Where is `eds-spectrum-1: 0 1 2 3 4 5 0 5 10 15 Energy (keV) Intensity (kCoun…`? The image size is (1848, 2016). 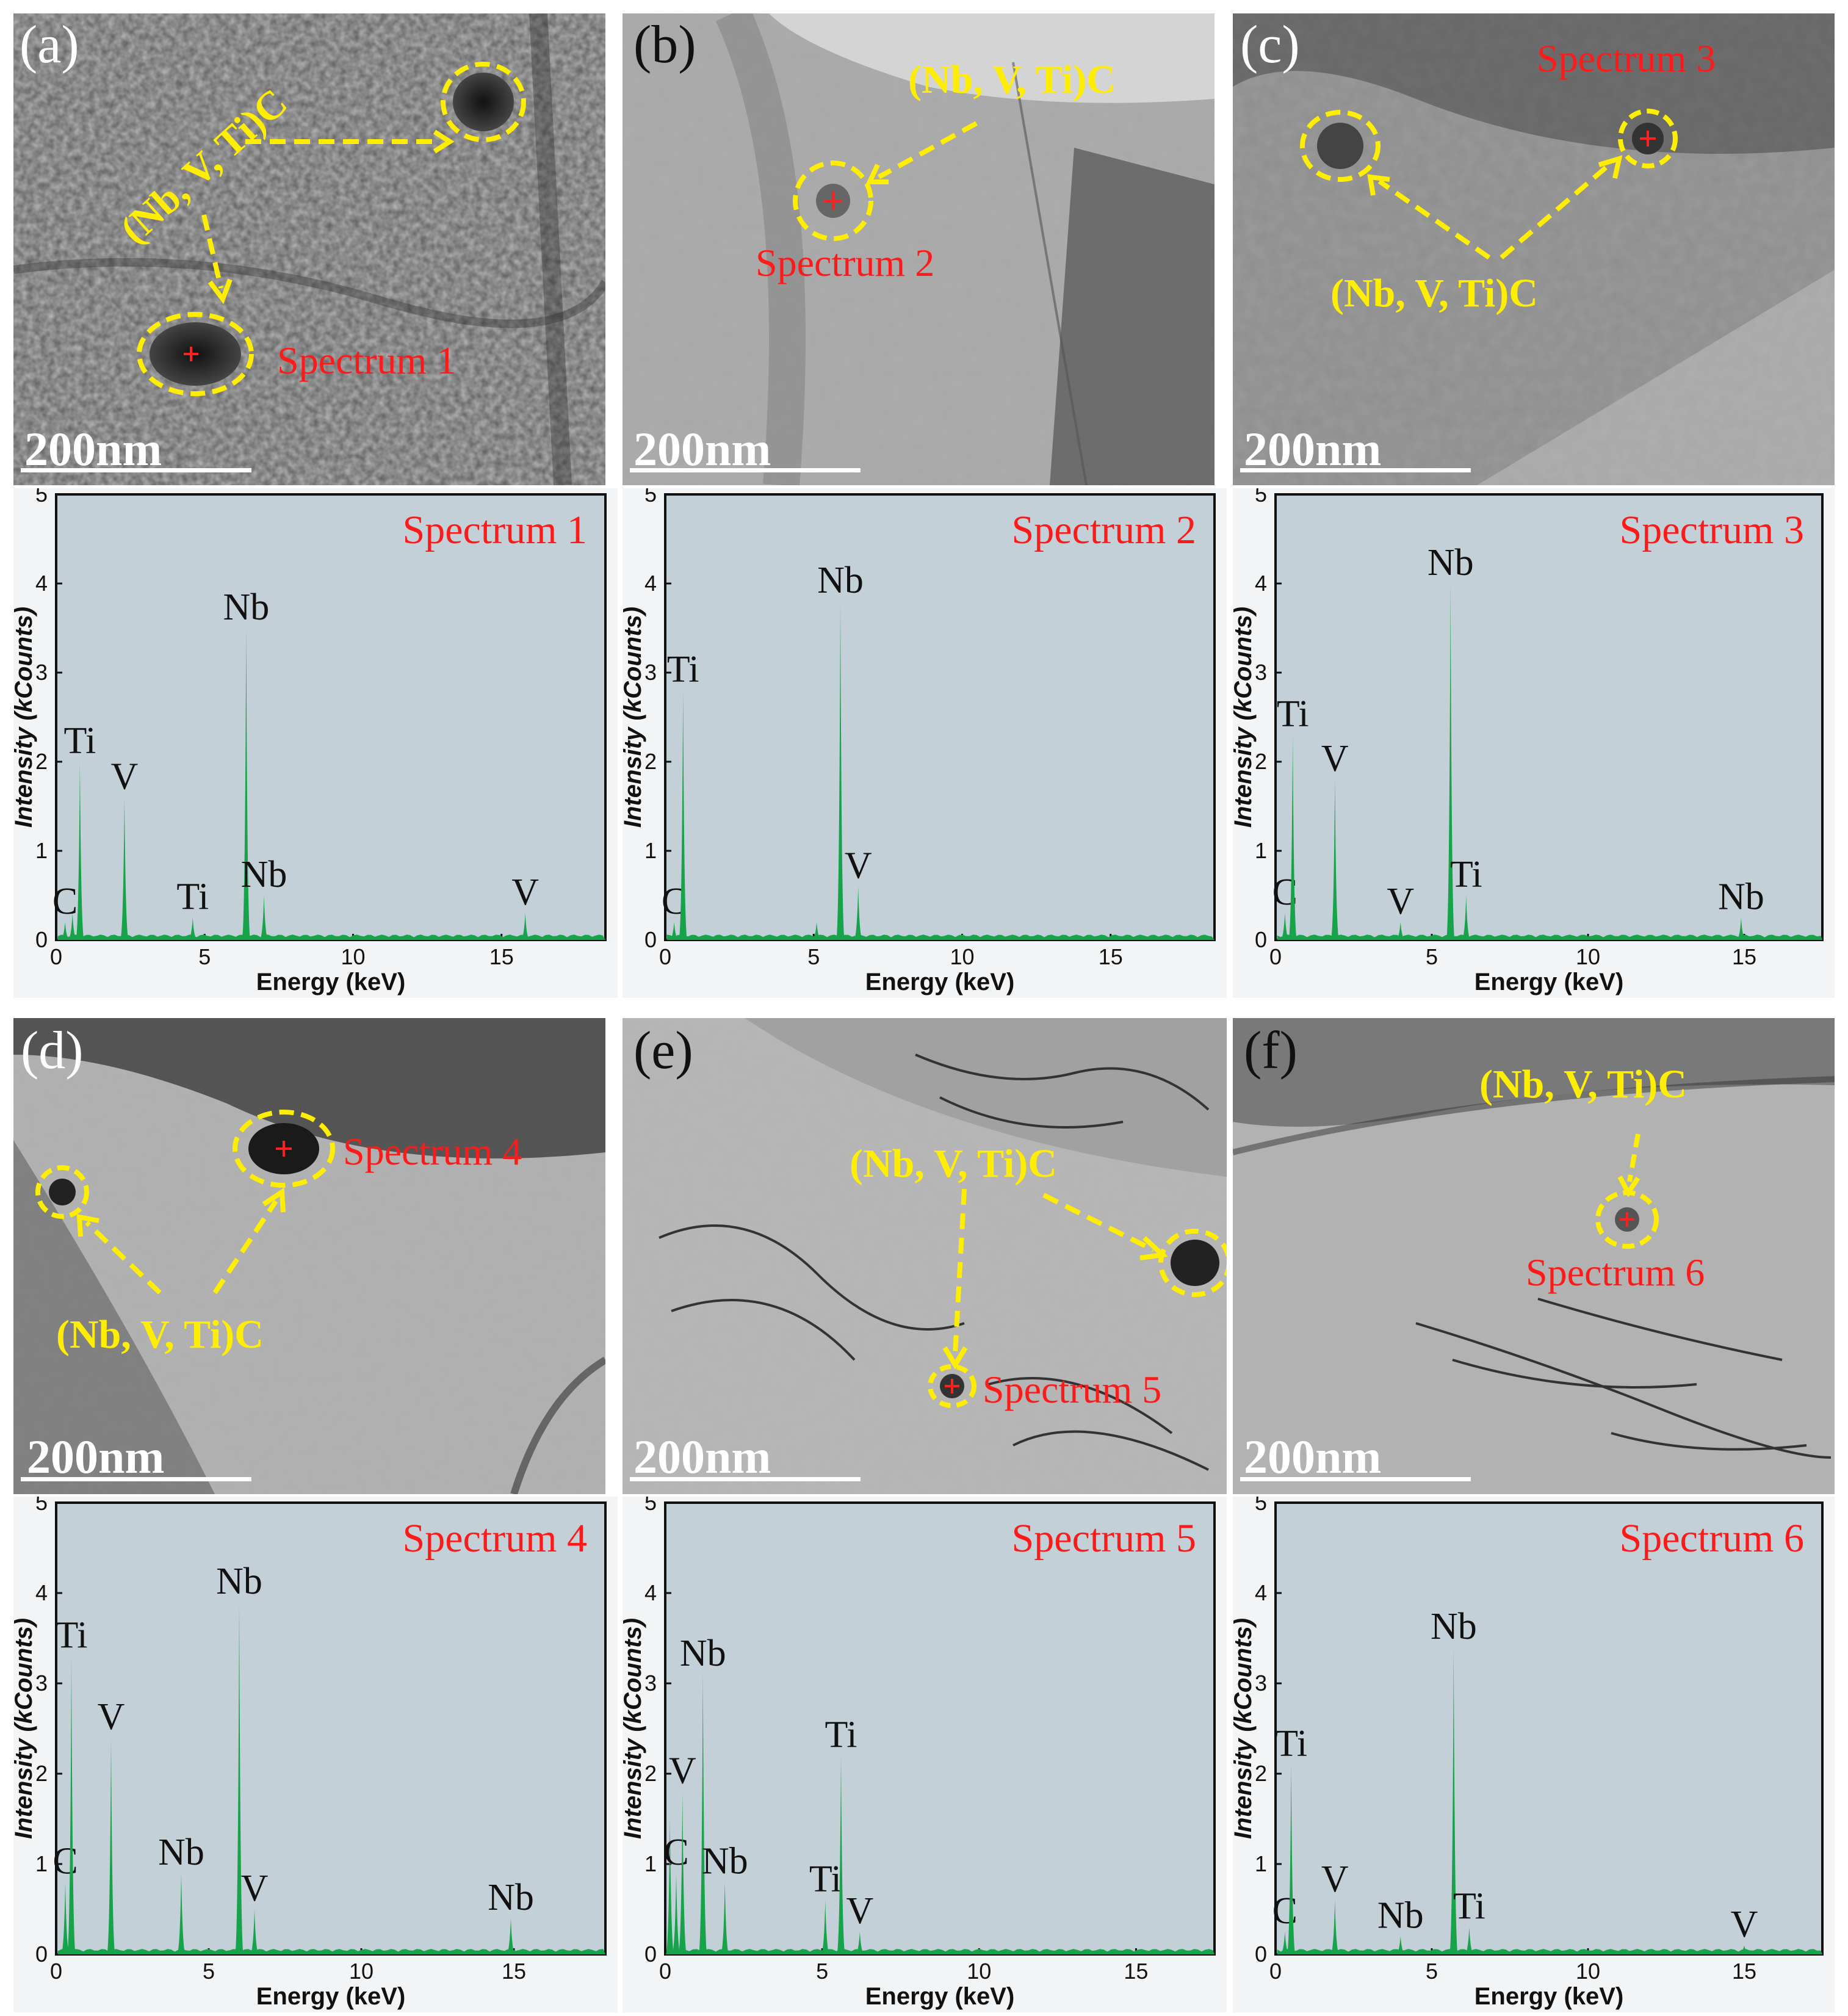 eds-spectrum-1: 0 1 2 3 4 5 0 5 10 15 Energy (keV) Intensity (kCoun… is located at coordinates (315, 743).